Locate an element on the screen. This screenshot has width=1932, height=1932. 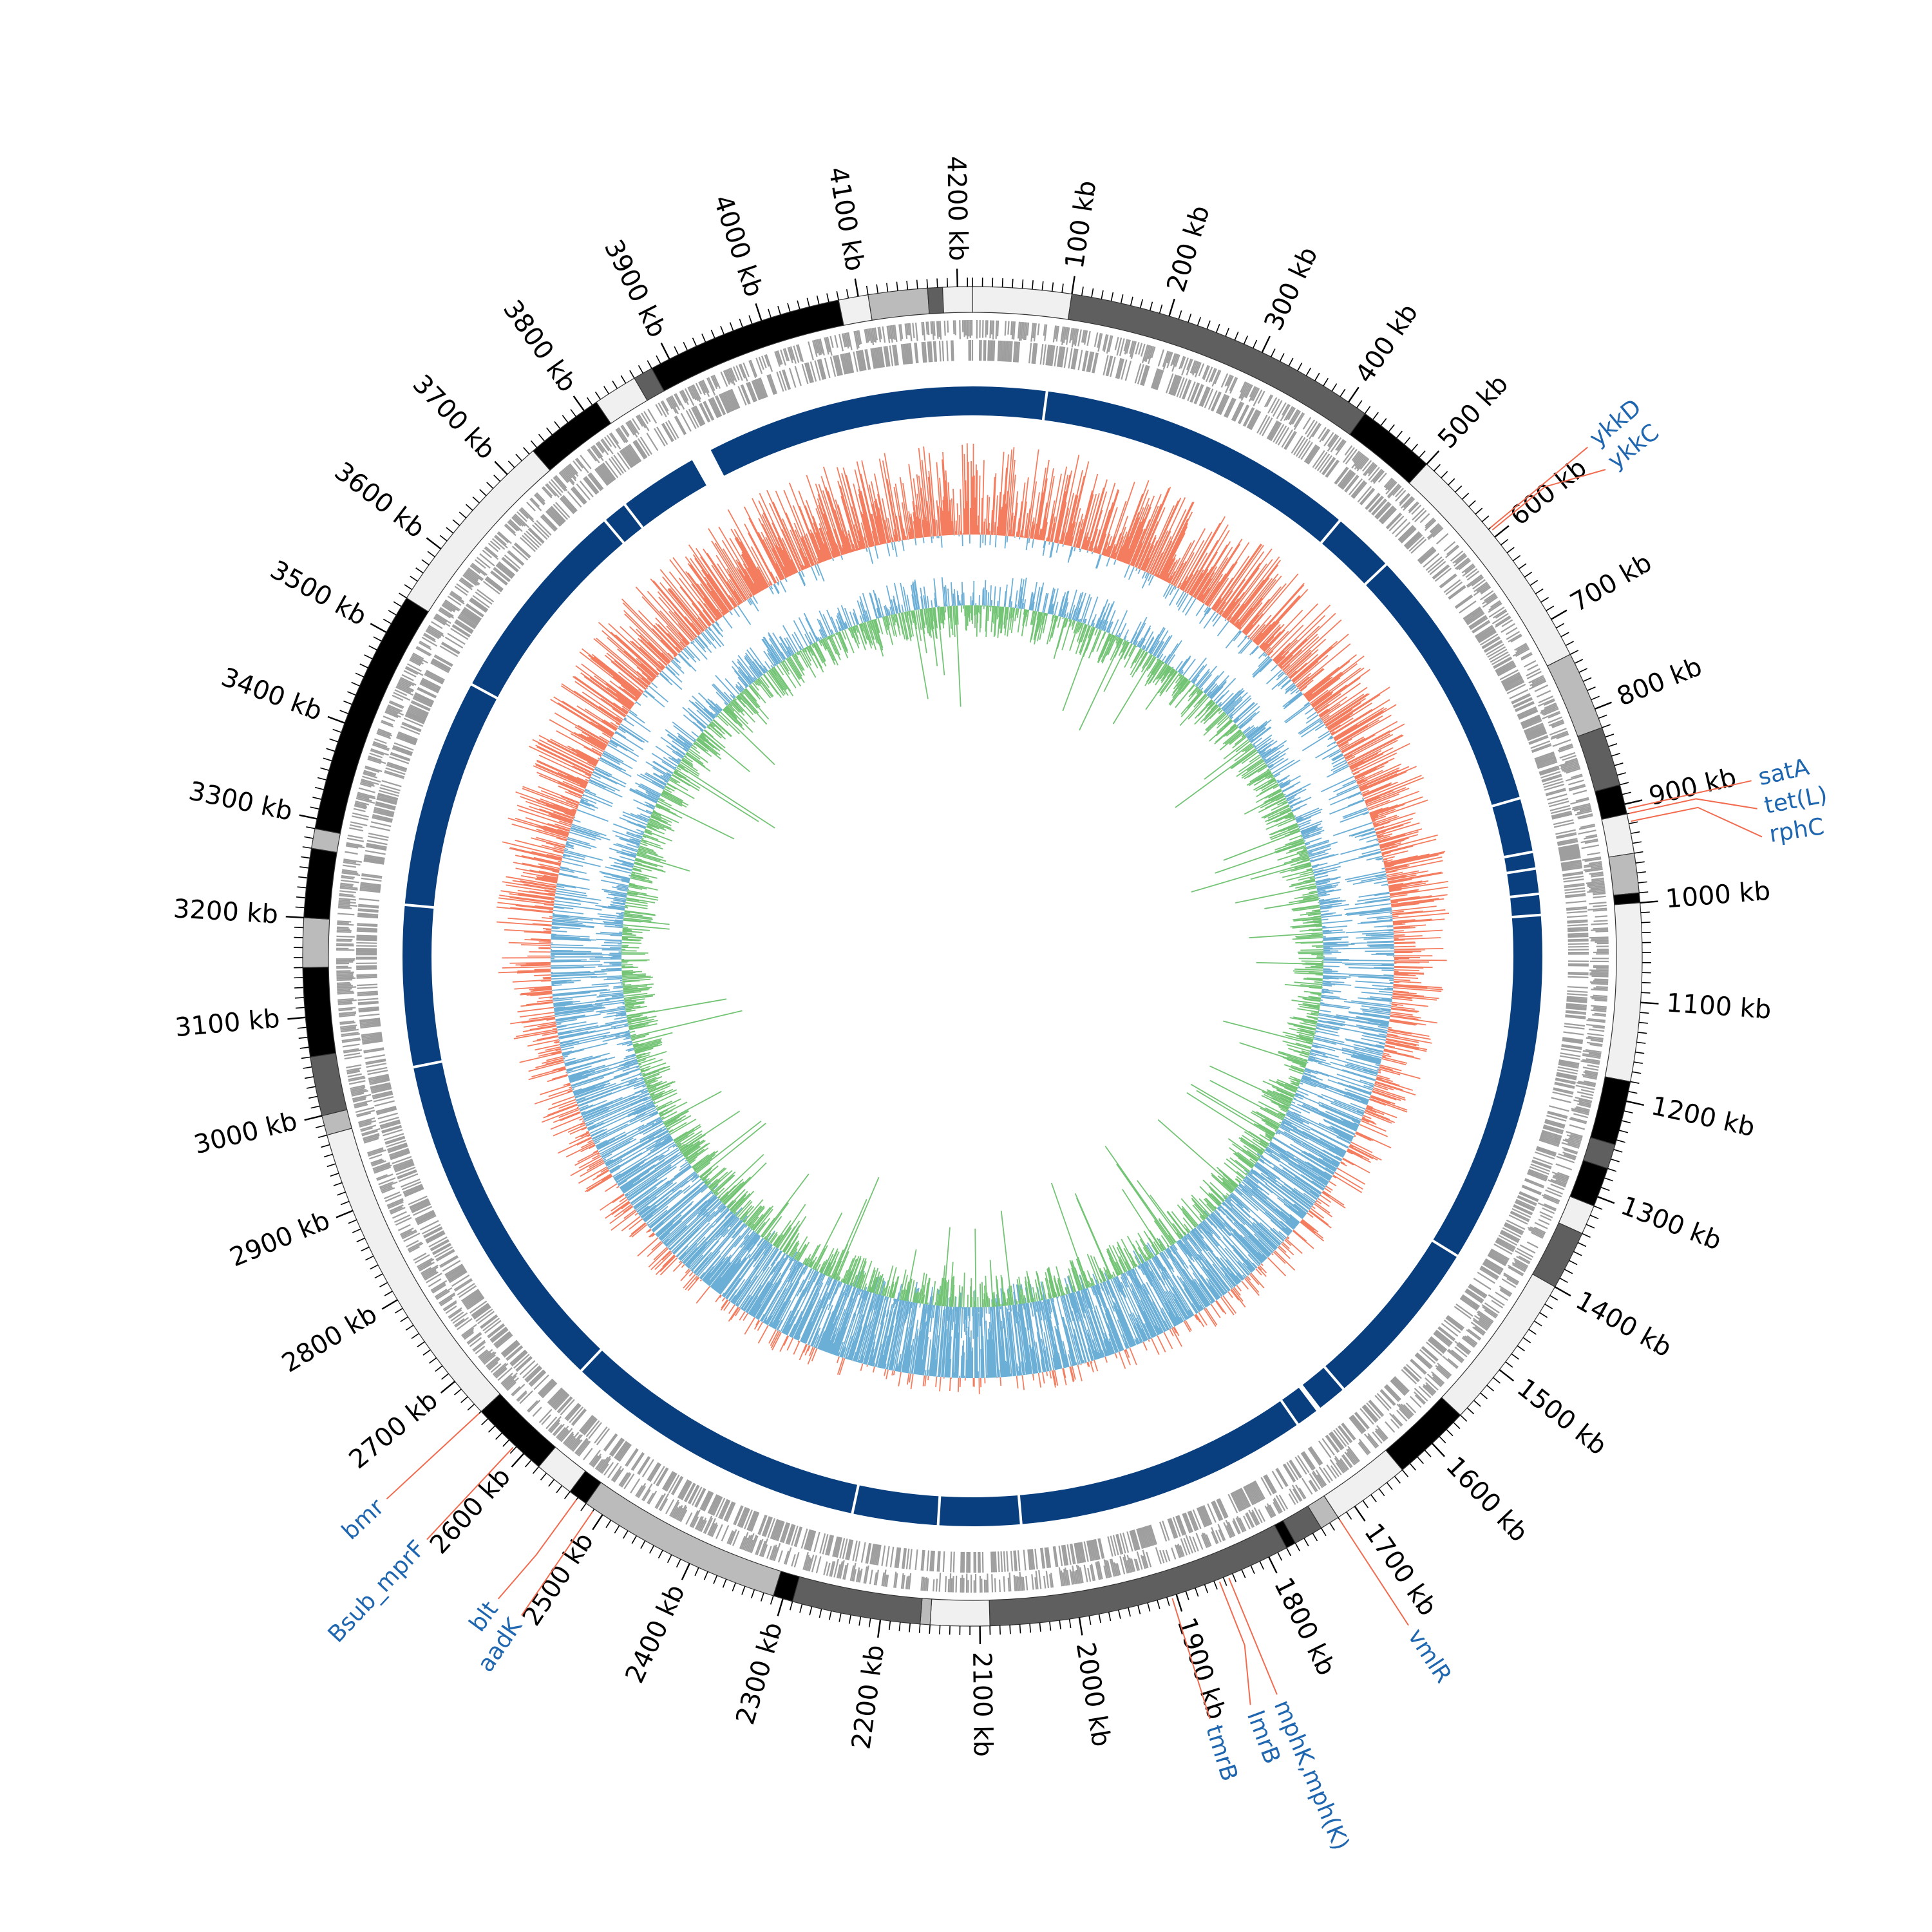
tick-label: 2800 kb is located at coordinates (330, 1339).